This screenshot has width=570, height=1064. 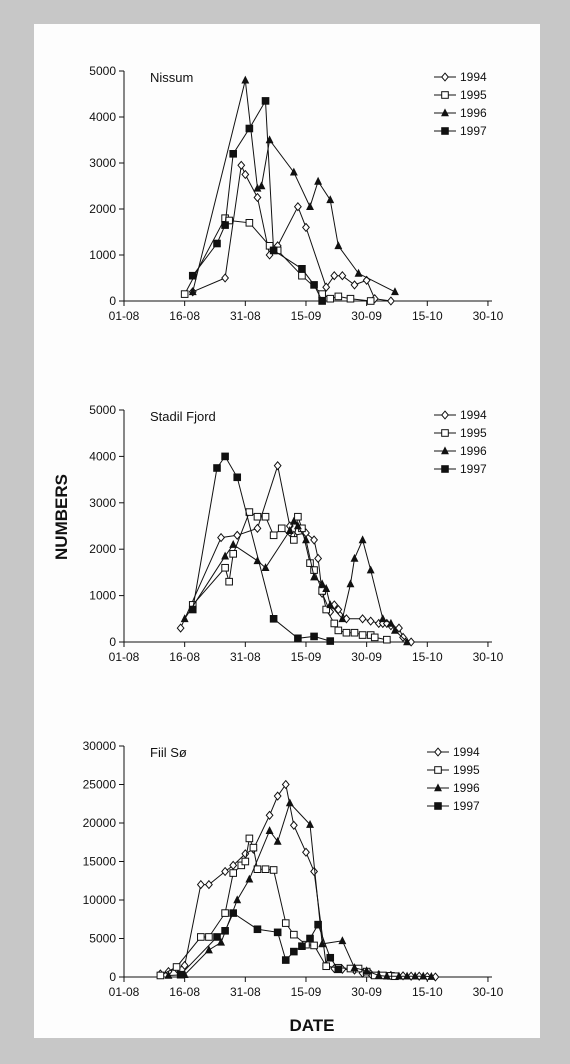 What do you see at coordinates (100, 862) in the screenshot?
I see `y-tick-label: 15000` at bounding box center [100, 862].